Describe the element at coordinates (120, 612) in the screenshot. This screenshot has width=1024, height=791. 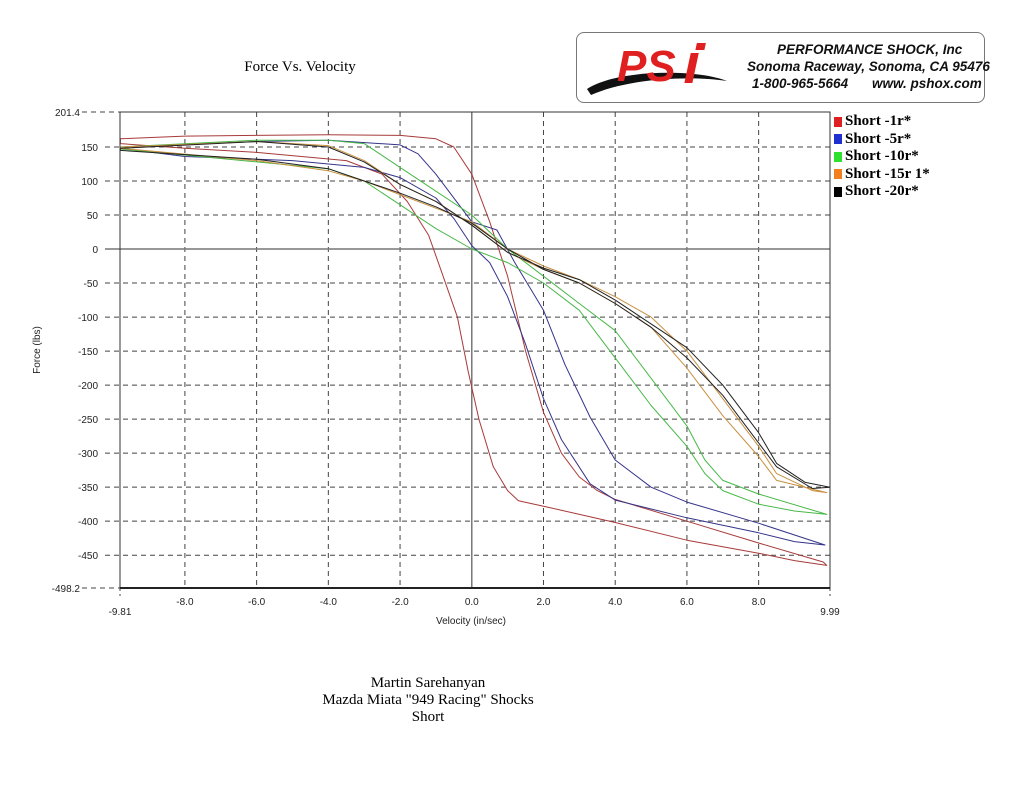
I see `x-min-label: -9.81` at that location.